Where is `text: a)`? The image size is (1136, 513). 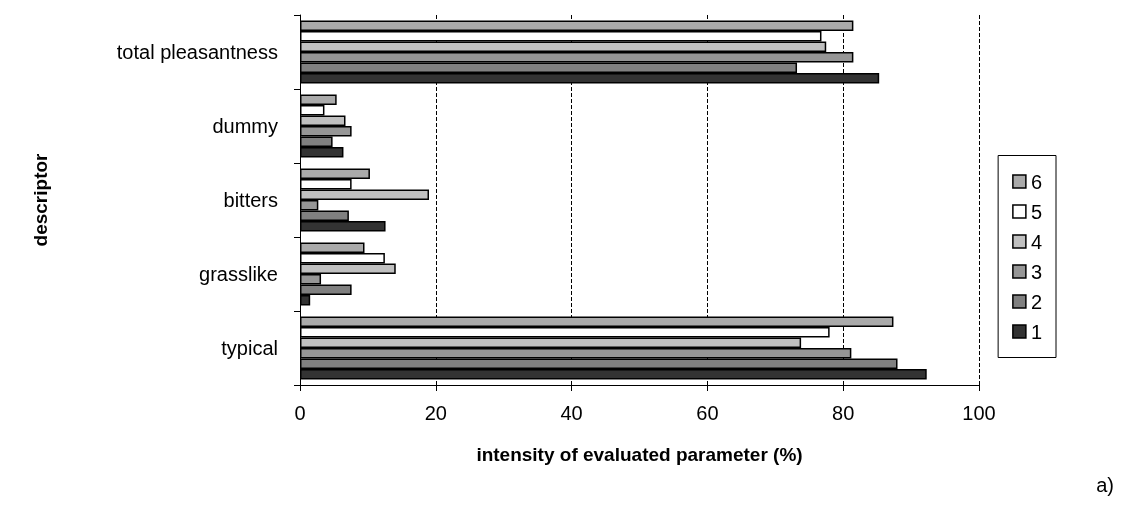 text: a) is located at coordinates (1105, 485).